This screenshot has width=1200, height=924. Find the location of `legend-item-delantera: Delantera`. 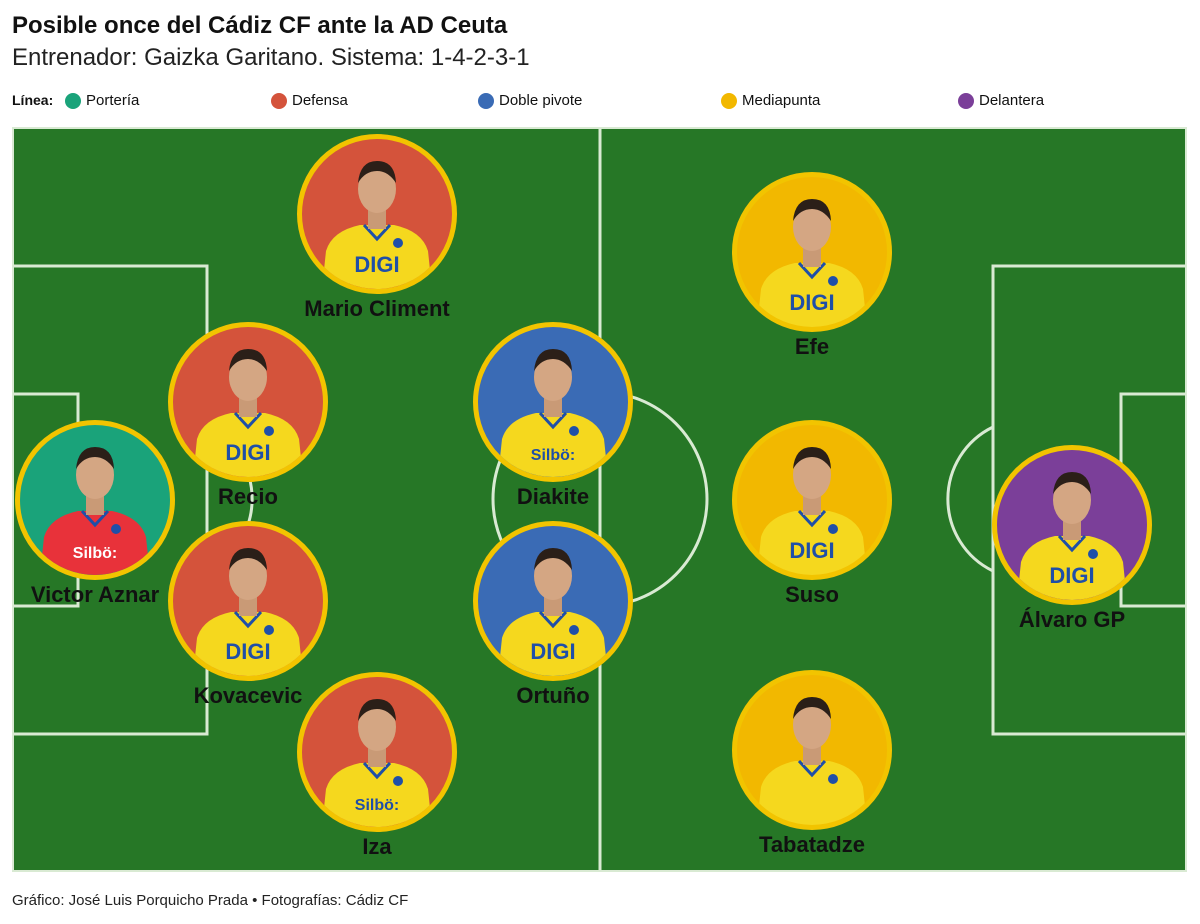

legend-item-delantera: Delantera is located at coordinates (1001, 100).